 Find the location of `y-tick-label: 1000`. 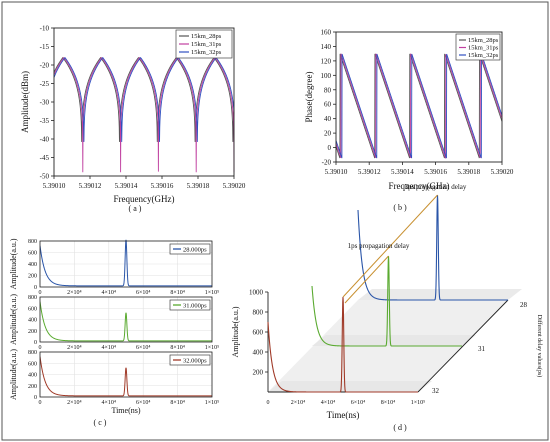

y-tick-label: 1000 is located at coordinates (256, 293).